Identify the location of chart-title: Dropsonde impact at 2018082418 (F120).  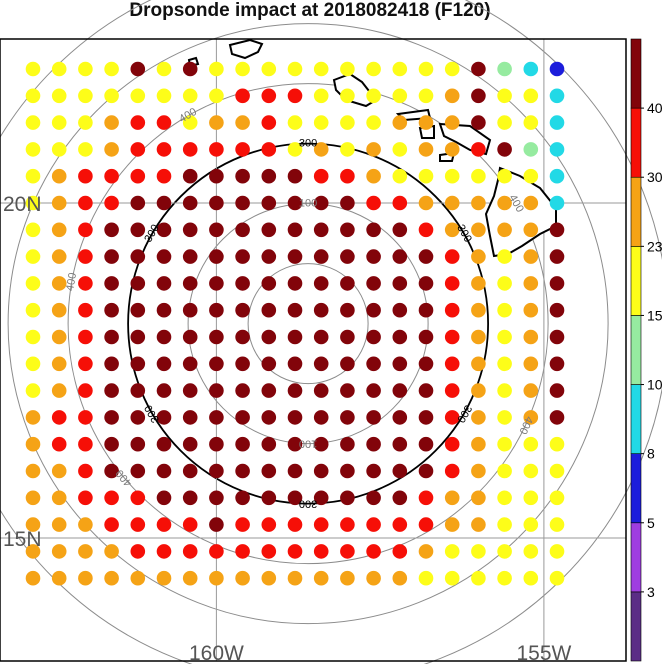
(310, 10).